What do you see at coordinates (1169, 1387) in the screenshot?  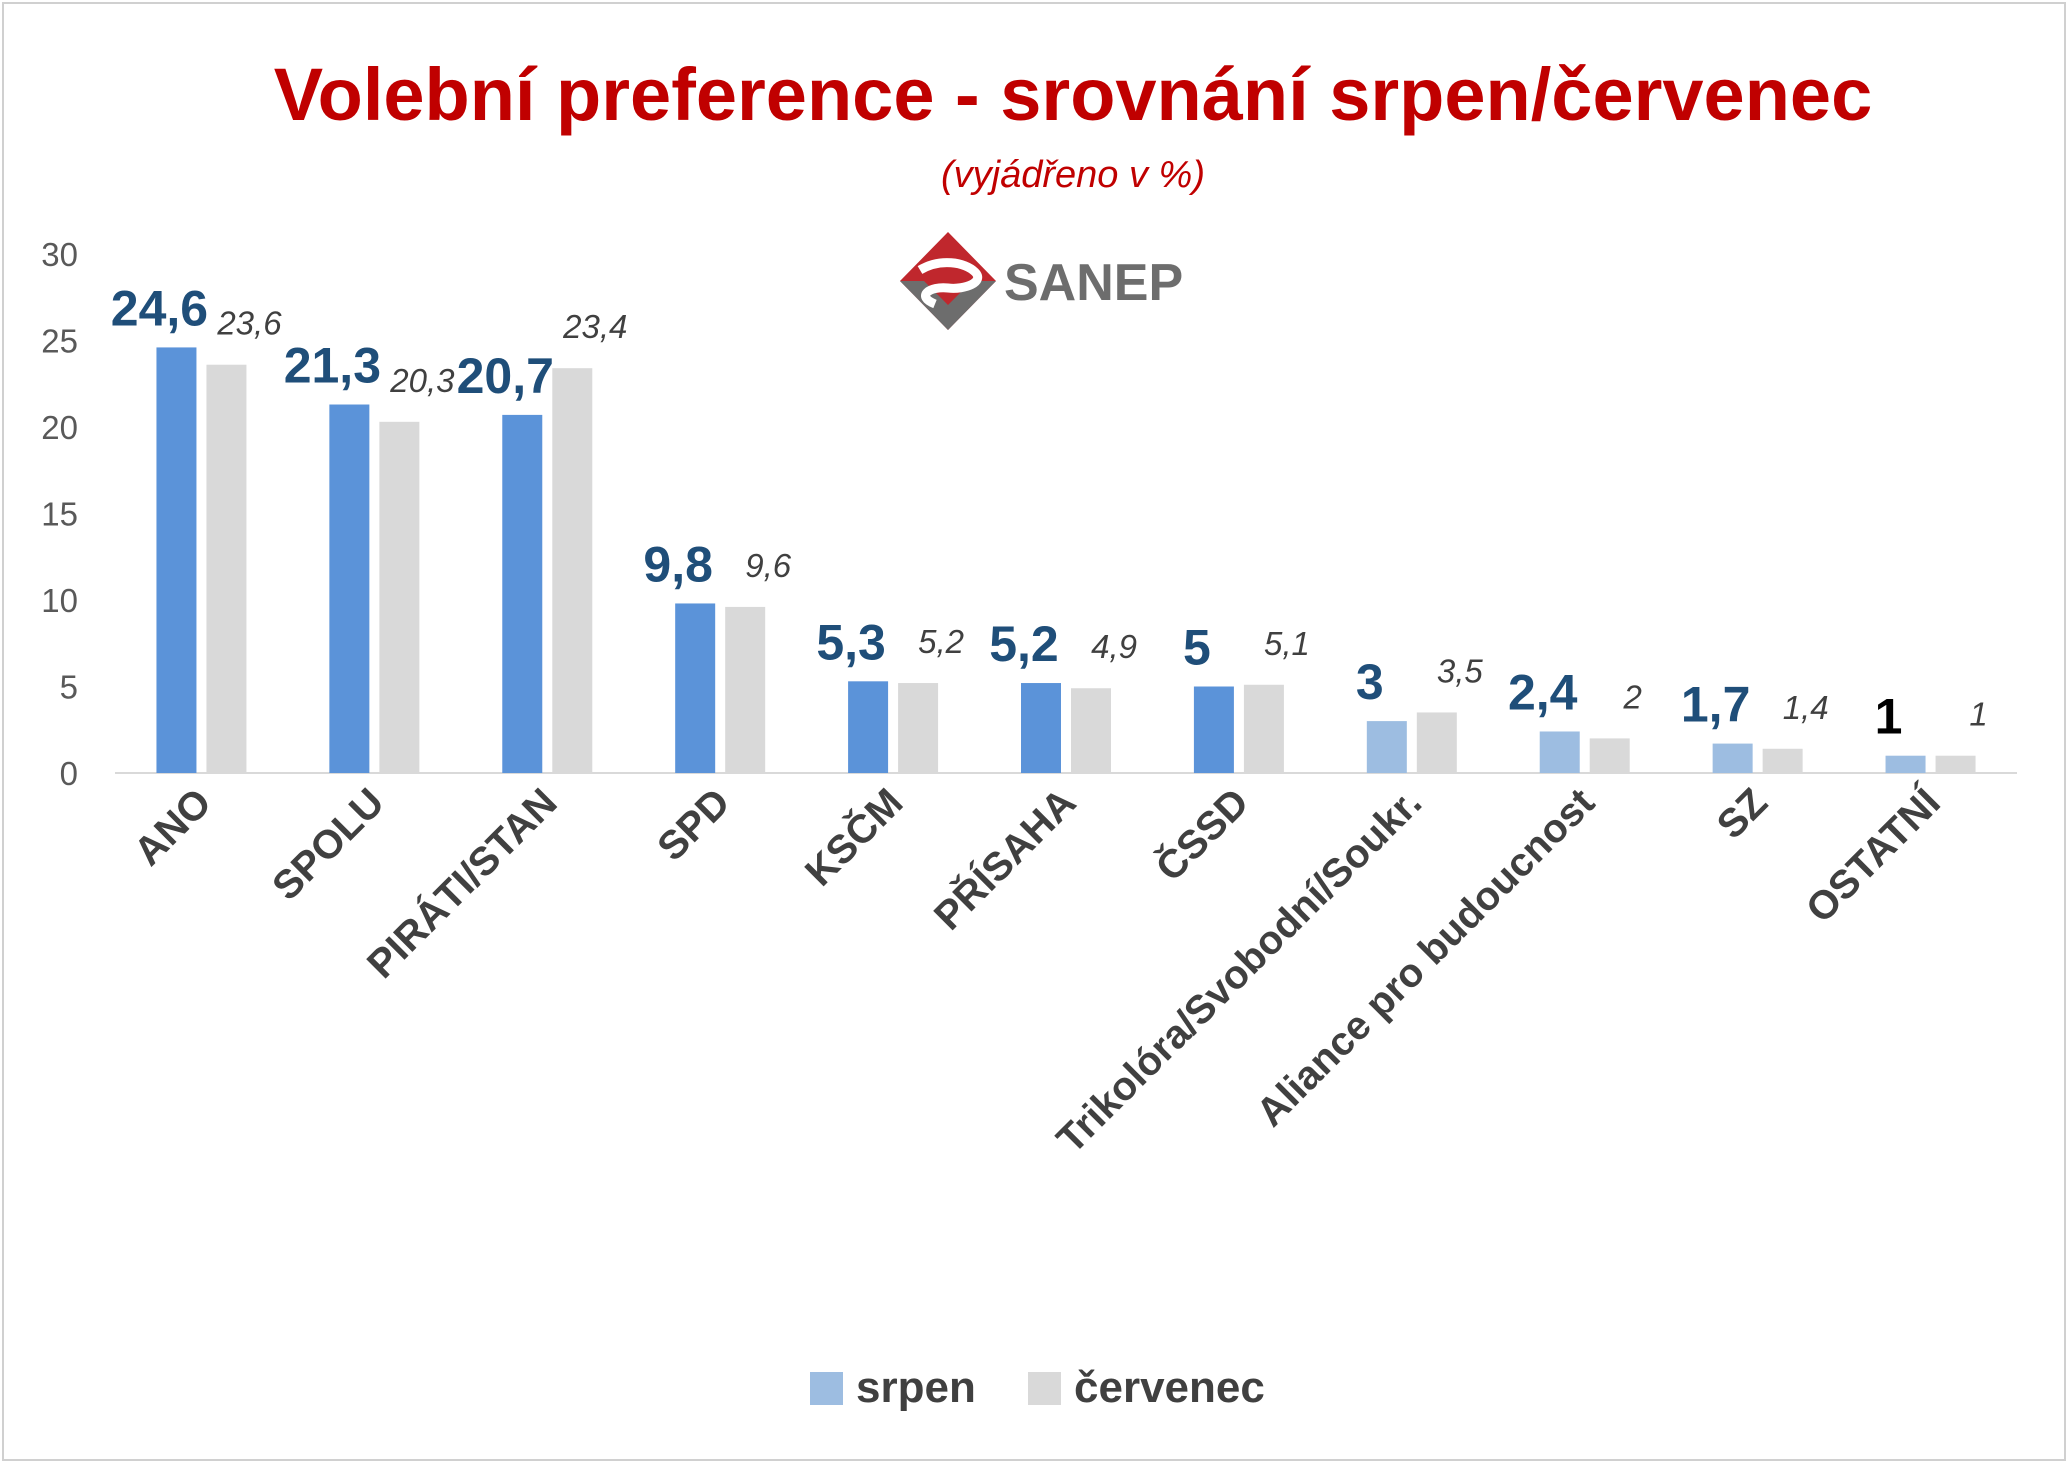 I see `legend-label-cervenec: červenec` at bounding box center [1169, 1387].